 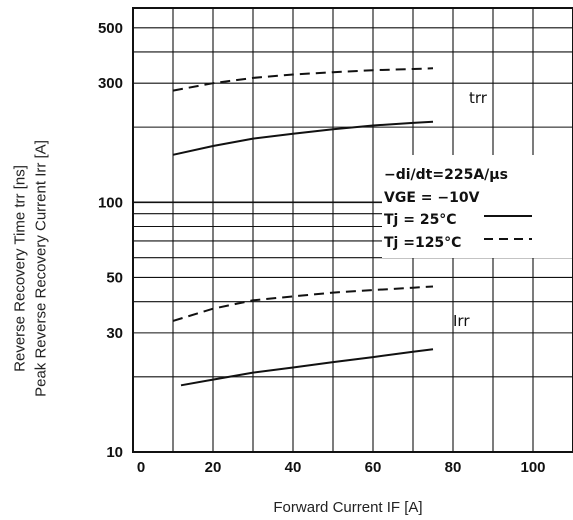 I want to click on x-tick-label: 80, so click(x=453, y=467).